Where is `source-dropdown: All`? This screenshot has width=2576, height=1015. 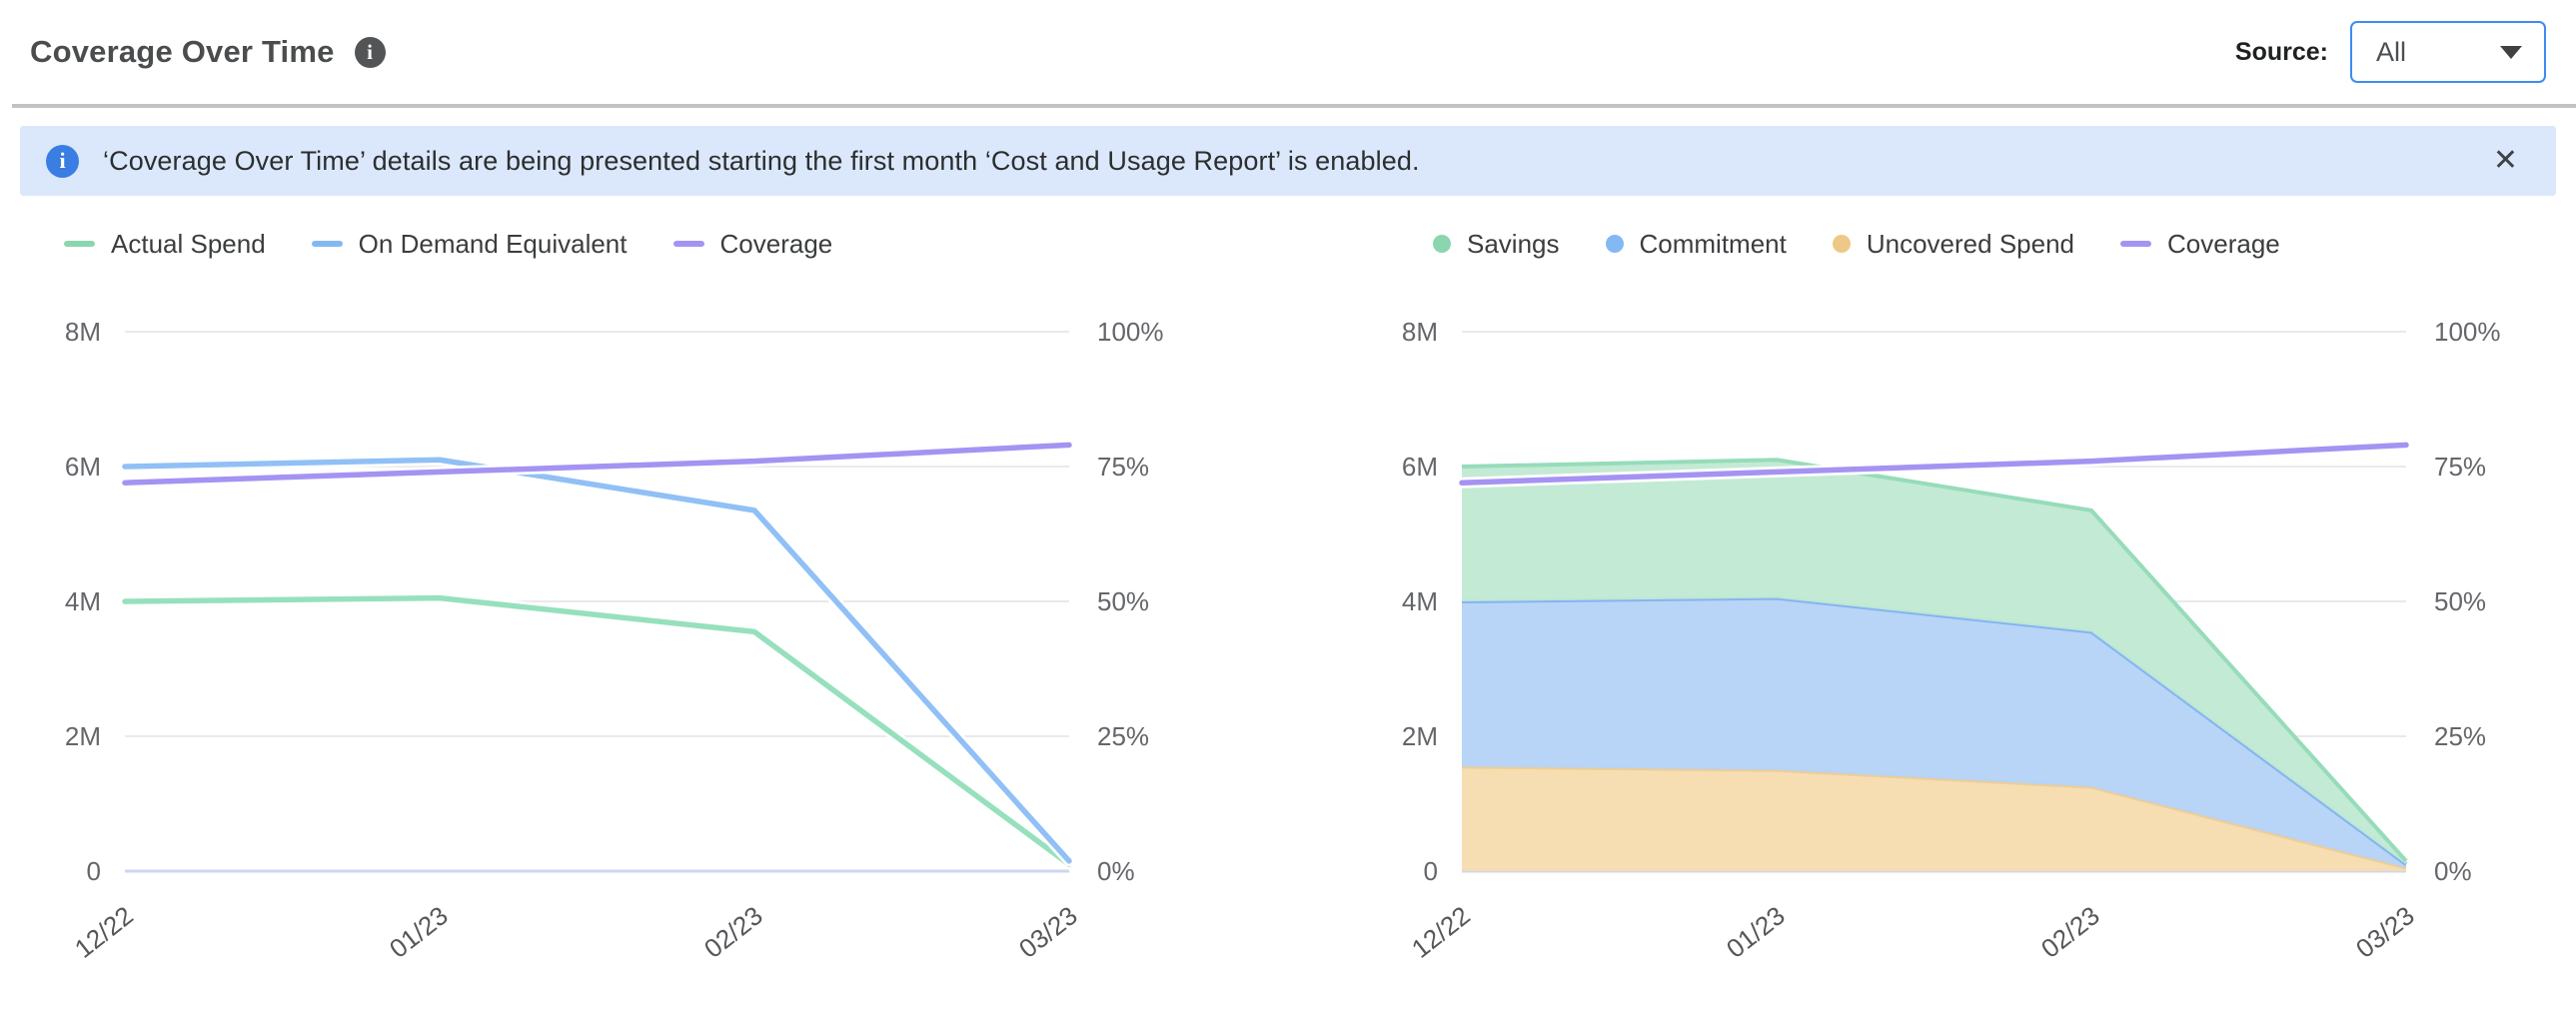
source-dropdown: All is located at coordinates (2448, 52).